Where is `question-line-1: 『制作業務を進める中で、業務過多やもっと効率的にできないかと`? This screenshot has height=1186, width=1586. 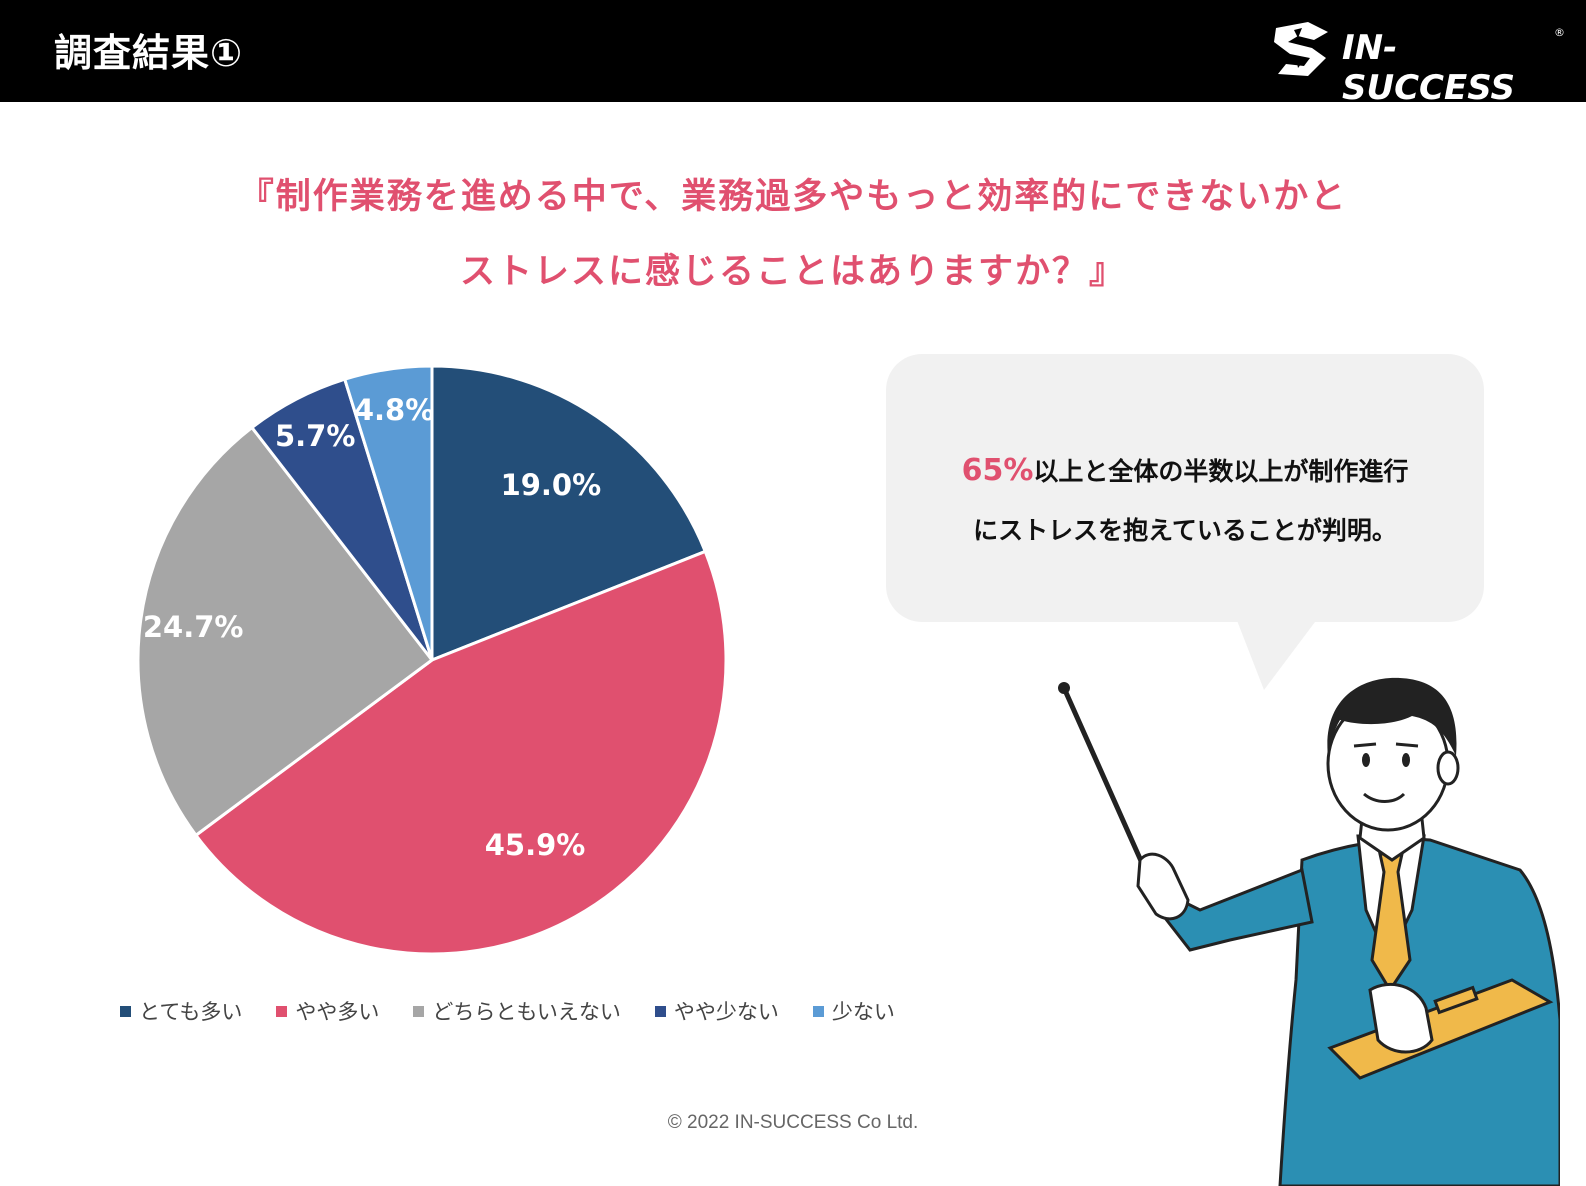 question-line-1: 『制作業務を進める中で、業務過多やもっと効率的にできないかと is located at coordinates (793, 197).